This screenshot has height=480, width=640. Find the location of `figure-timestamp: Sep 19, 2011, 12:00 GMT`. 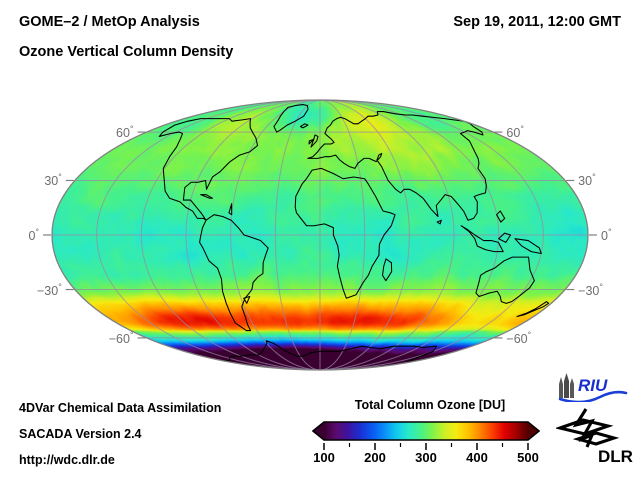

figure-timestamp: Sep 19, 2011, 12:00 GMT is located at coordinates (537, 22).